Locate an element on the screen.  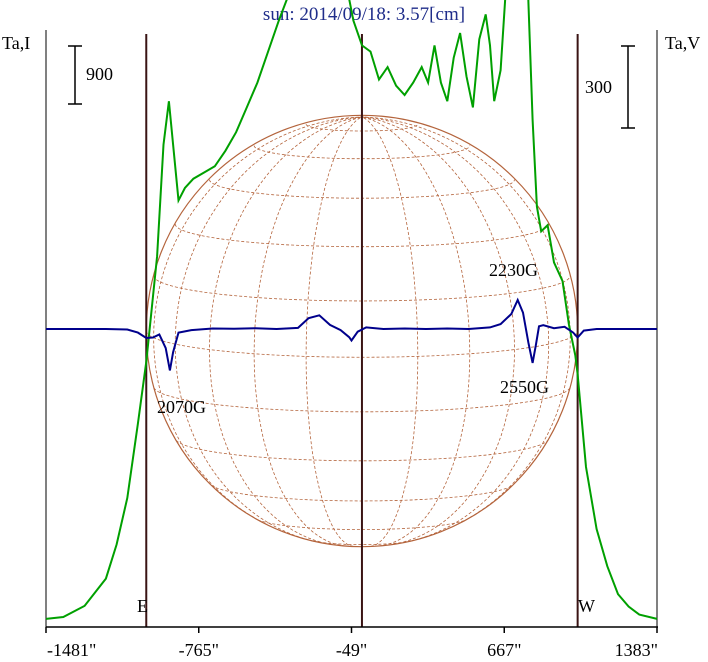
east-limb-label: E is located at coordinates (142, 606).